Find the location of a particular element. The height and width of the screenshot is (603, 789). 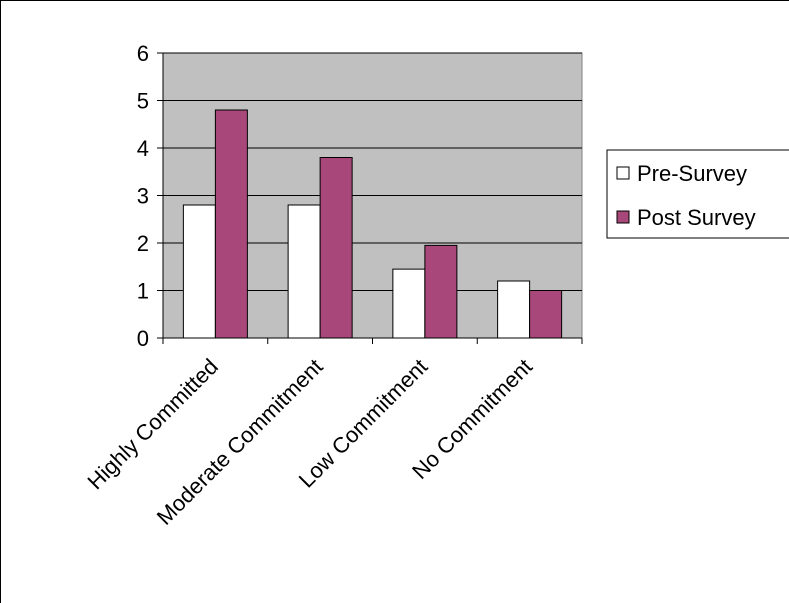

legend-swatch-post-survey is located at coordinates (623, 217).